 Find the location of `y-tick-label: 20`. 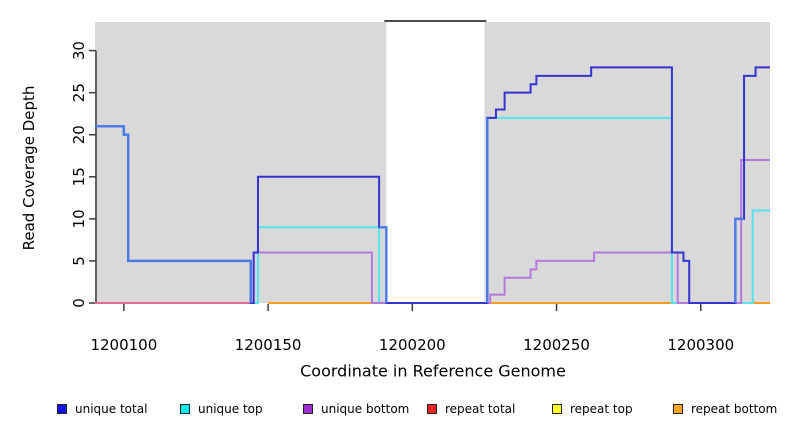

y-tick-label: 20 is located at coordinates (79, 134).